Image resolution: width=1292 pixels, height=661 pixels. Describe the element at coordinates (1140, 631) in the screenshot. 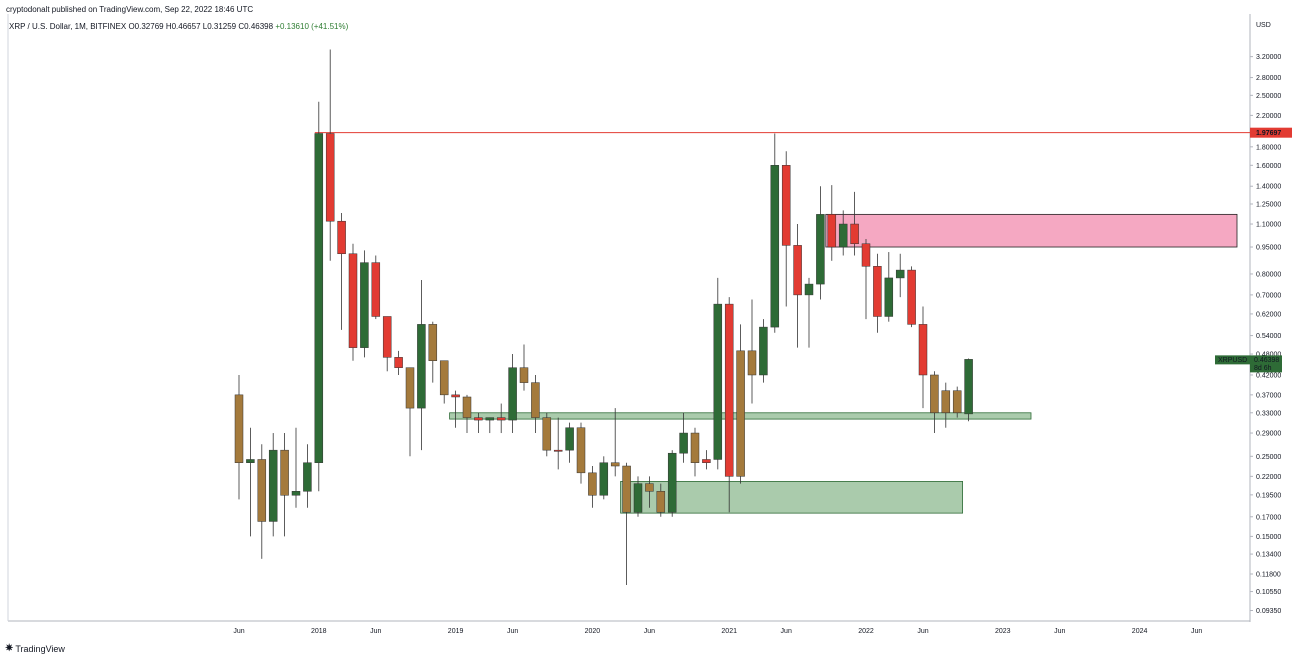

I see `x-tick-label: 2024` at that location.